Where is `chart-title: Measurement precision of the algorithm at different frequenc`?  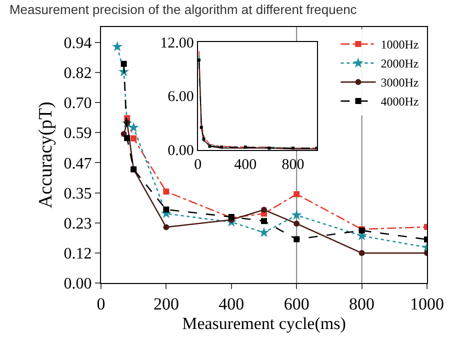 chart-title: Measurement precision of the algorithm at different frequenc is located at coordinates (183, 10).